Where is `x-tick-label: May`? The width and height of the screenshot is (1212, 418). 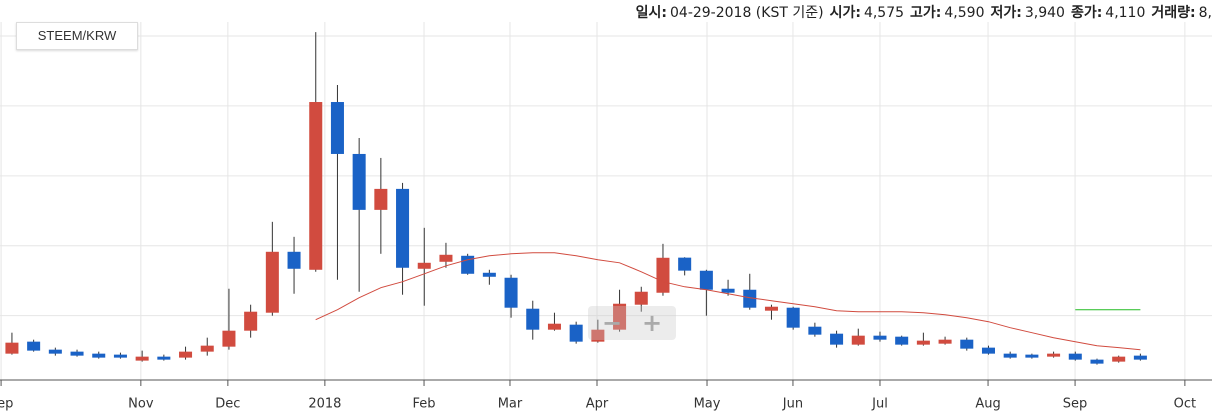
x-tick-label: May is located at coordinates (707, 404).